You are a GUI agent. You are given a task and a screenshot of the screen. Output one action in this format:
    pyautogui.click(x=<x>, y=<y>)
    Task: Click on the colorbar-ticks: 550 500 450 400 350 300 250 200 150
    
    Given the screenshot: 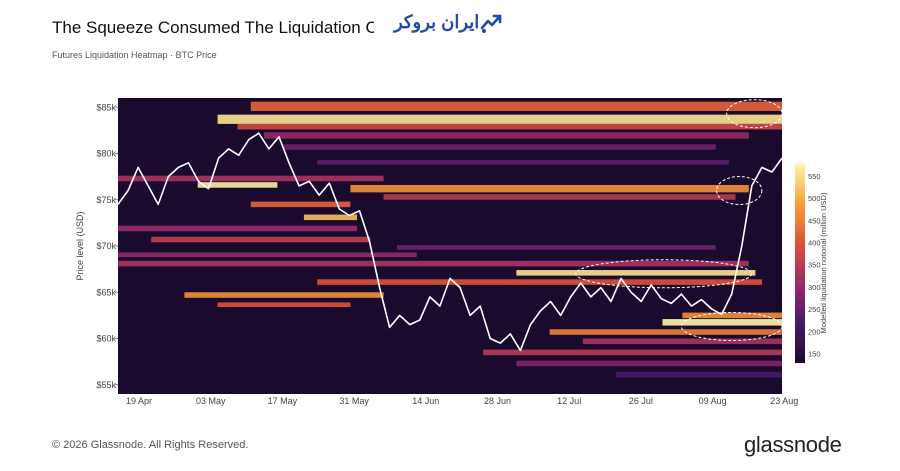 What is the action you would take?
    pyautogui.click(x=814, y=265)
    